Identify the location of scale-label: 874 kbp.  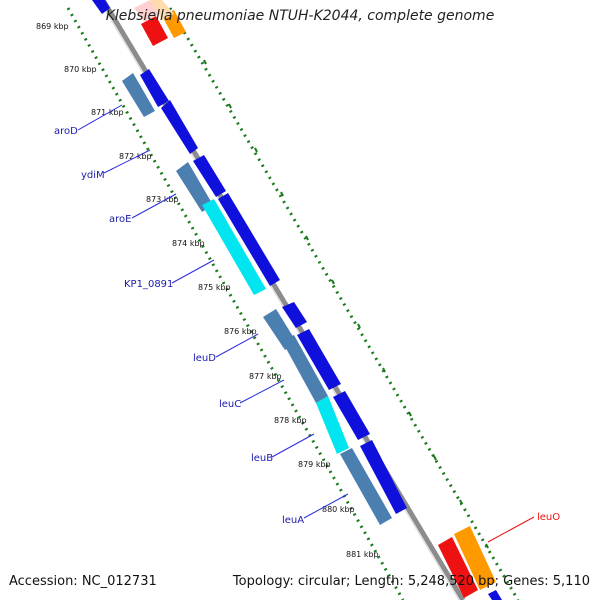
(188, 243).